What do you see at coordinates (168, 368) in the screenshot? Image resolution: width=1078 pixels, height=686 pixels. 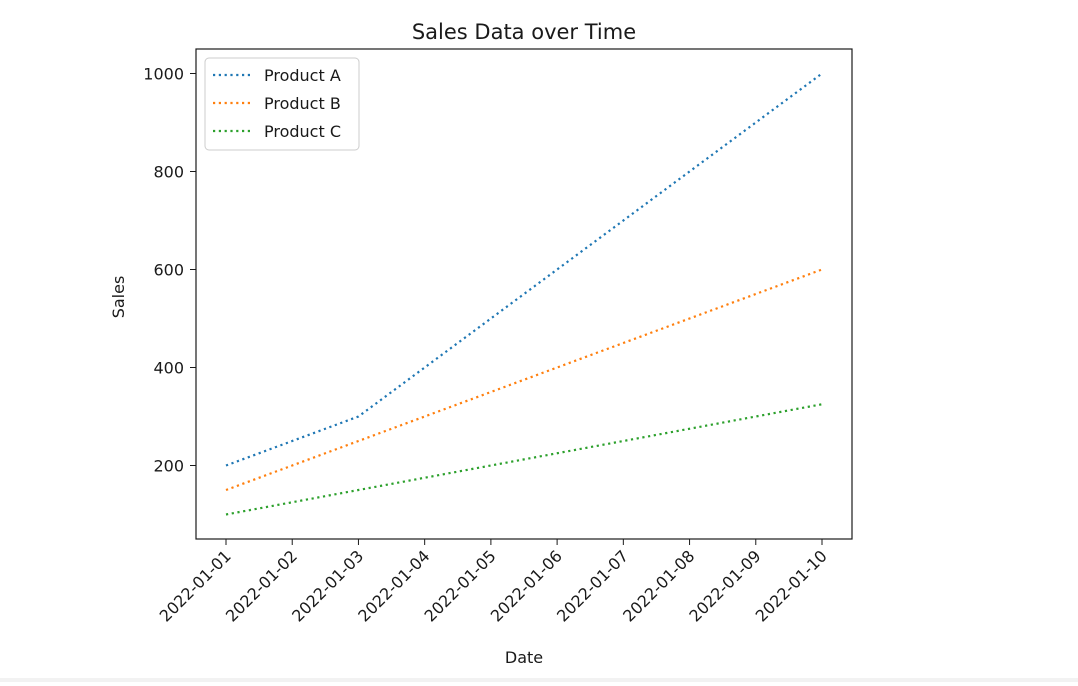 I see `y-tick-label: 400` at bounding box center [168, 368].